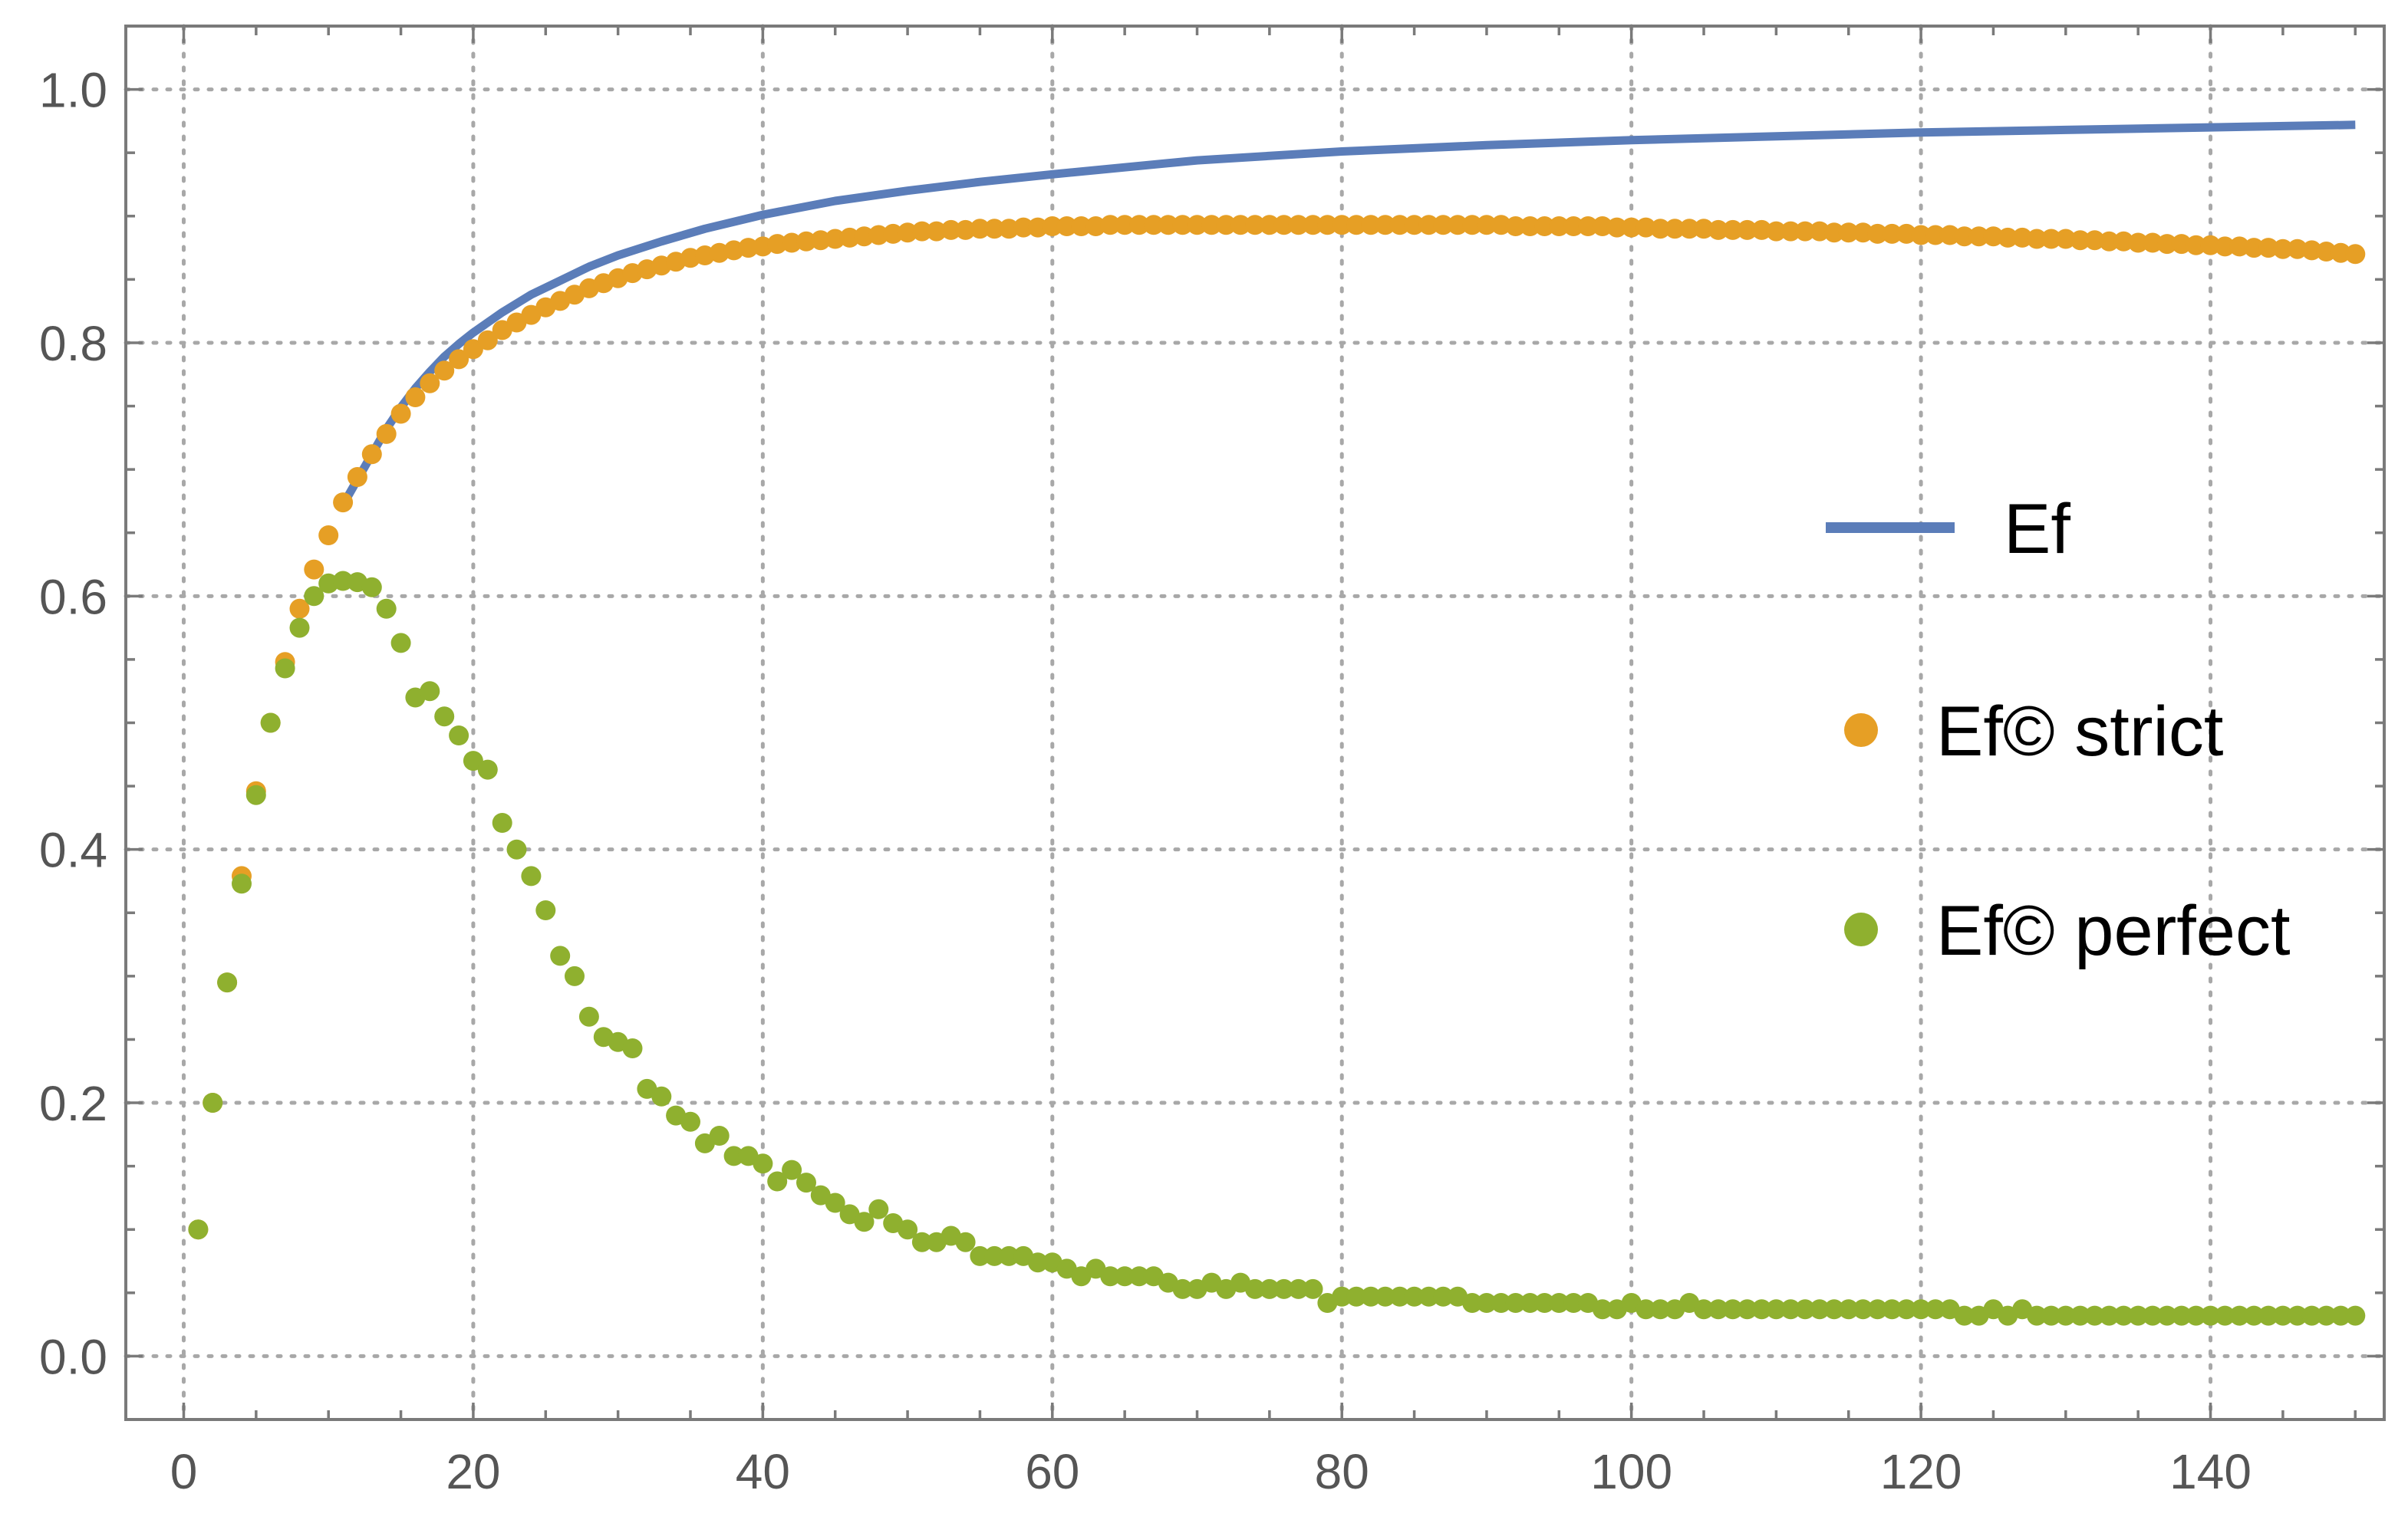 The height and width of the screenshot is (1533, 2408). I want to click on x-tick-label-7: 140, so click(2210, 1471).